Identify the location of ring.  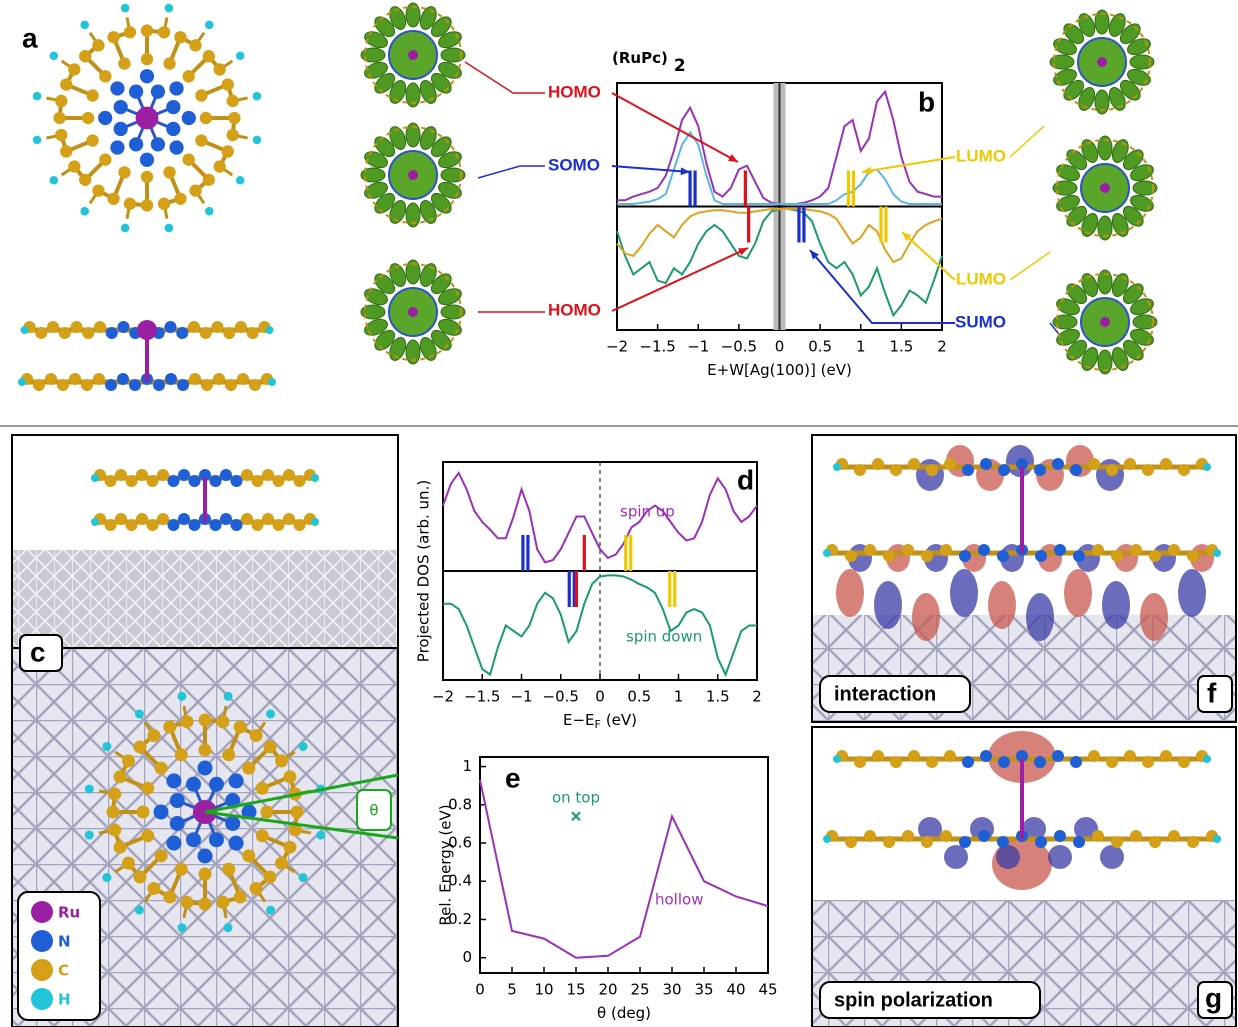
(1105, 322).